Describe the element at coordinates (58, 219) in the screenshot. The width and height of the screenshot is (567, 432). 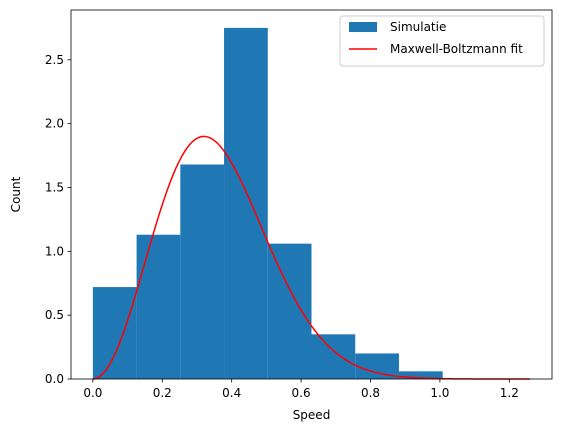
I see `y-axis-ticks: 0.0 0.5 1.0 1.5 2.0 2.5` at that location.